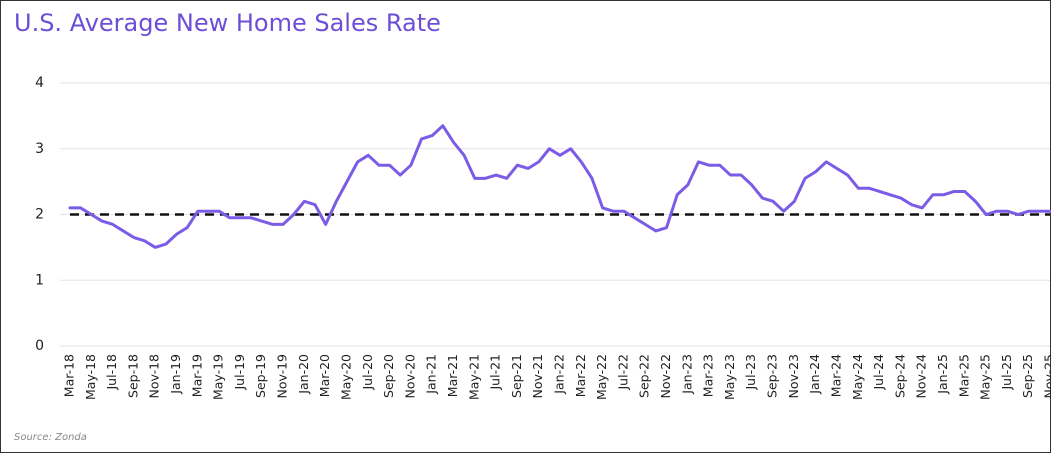  Describe the element at coordinates (537, 376) in the screenshot. I see `x-tick-label: Nov-21` at that location.